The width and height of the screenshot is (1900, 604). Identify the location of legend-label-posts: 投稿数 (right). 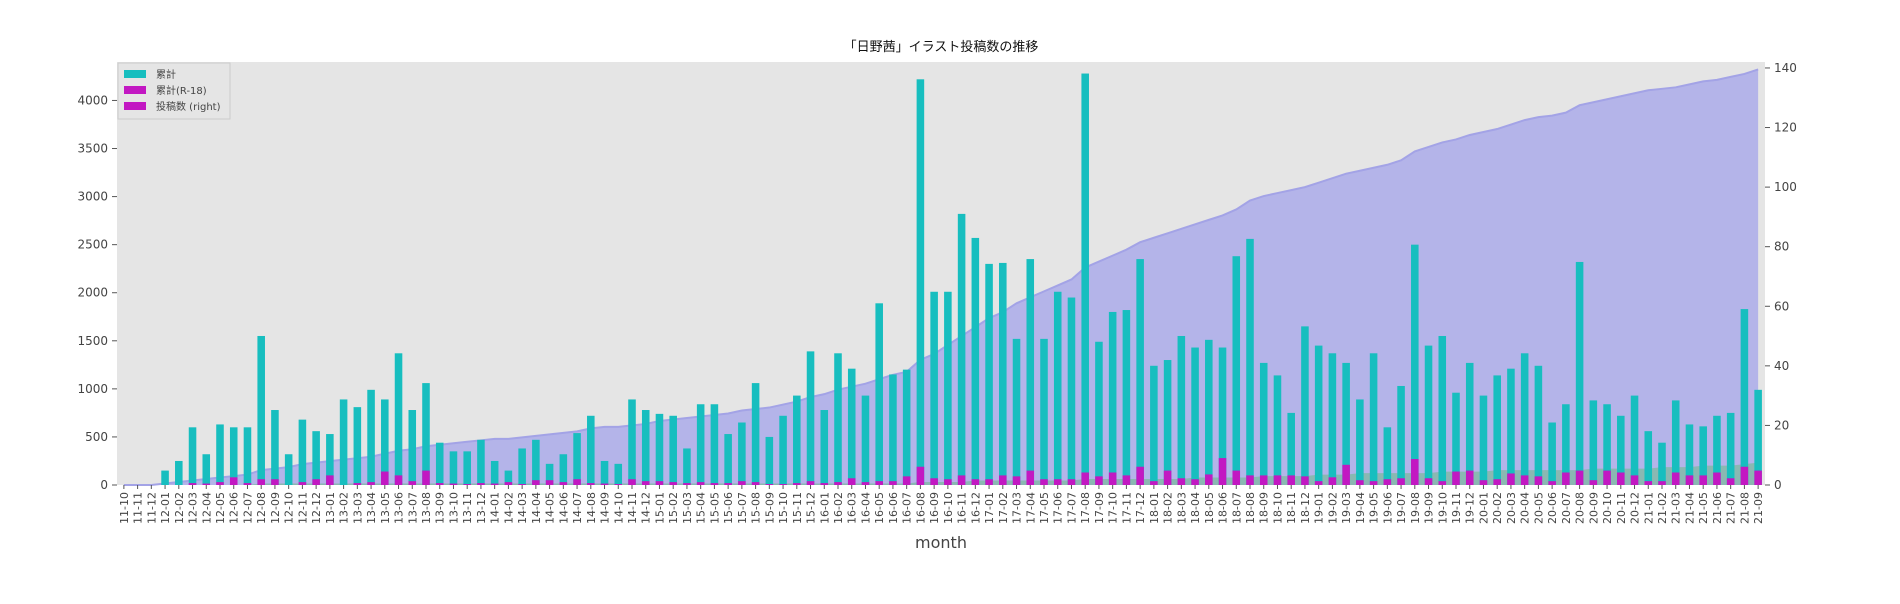
(188, 106).